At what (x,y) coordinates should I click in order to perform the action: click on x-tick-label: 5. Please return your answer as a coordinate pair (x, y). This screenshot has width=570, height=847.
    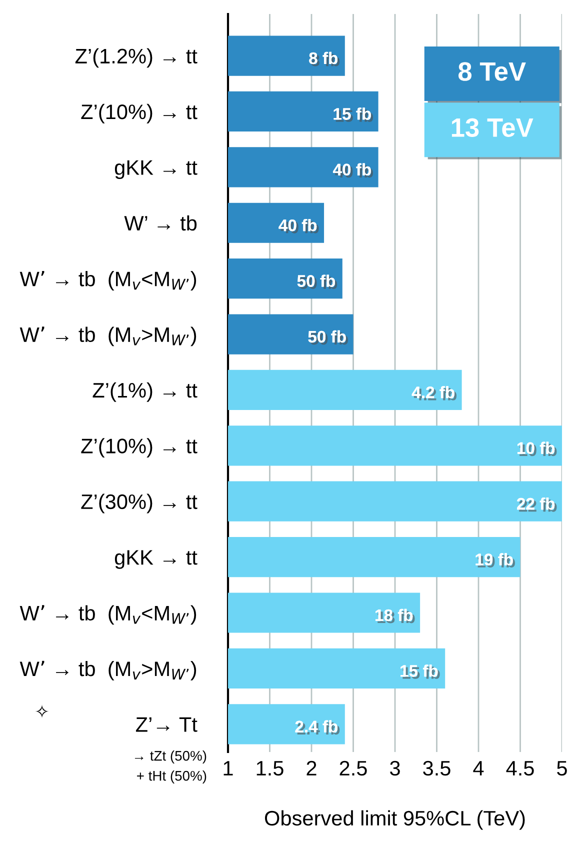
    Looking at the image, I should click on (562, 768).